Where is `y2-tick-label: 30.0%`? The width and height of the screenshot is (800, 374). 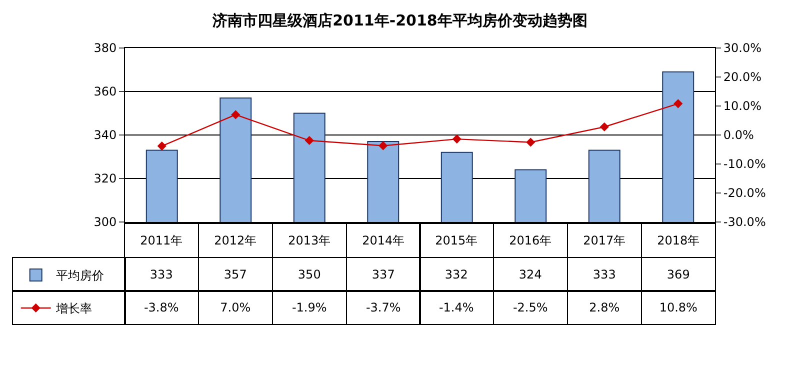
y2-tick-label: 30.0% is located at coordinates (742, 48).